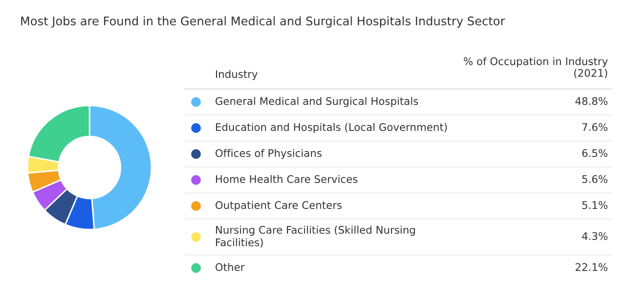 The width and height of the screenshot is (624, 305). What do you see at coordinates (595, 179) in the screenshot?
I see `data-label: 5.6%` at bounding box center [595, 179].